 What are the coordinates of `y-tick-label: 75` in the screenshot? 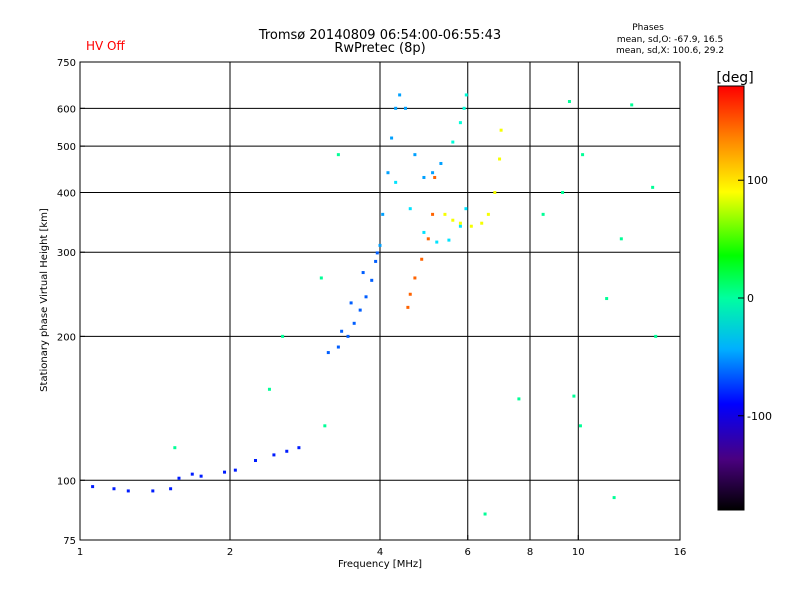 It's located at (69, 541).